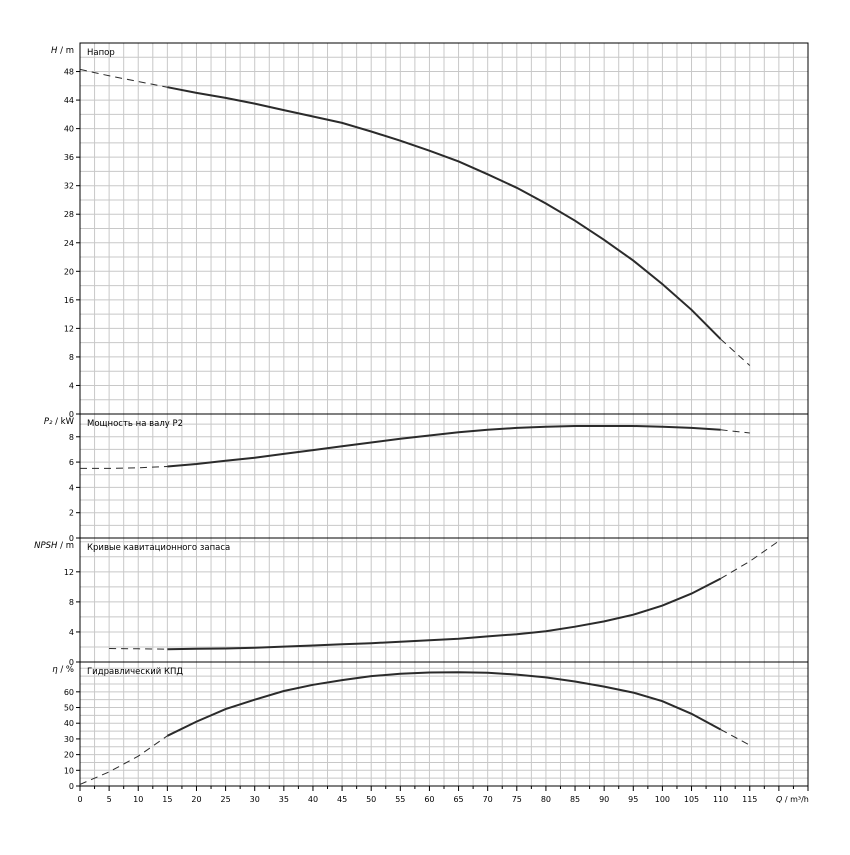 The image size is (850, 855). I want to click on x-tick-label: 100, so click(662, 799).